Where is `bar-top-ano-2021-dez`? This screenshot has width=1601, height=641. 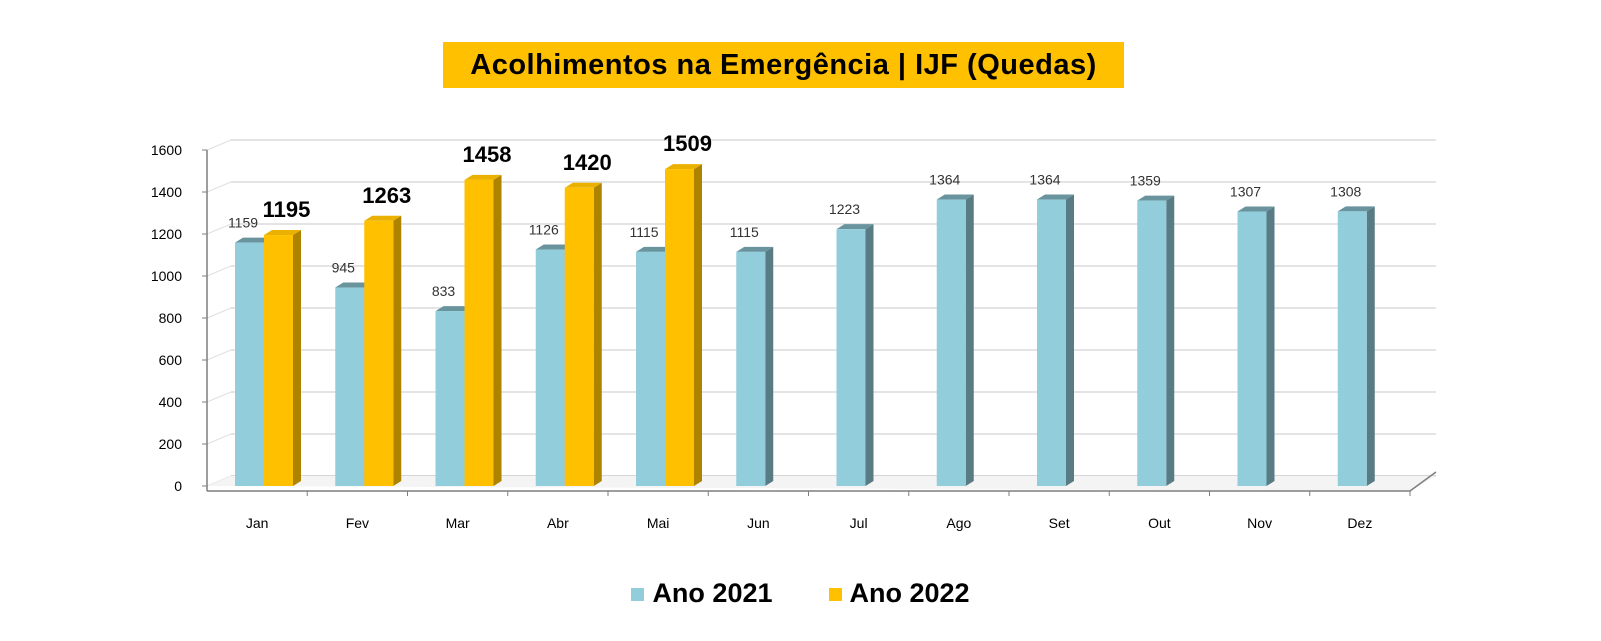
bar-top-ano-2021-dez is located at coordinates (1356, 209).